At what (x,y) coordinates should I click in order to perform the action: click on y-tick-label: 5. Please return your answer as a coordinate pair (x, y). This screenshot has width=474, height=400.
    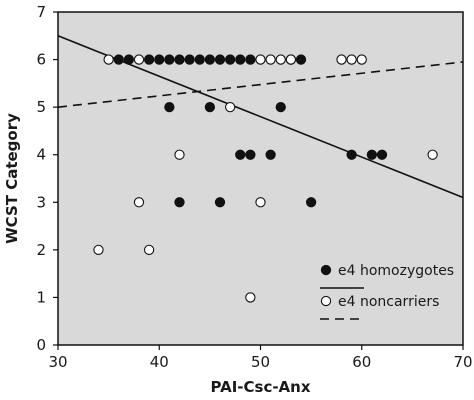
    Looking at the image, I should click on (41, 107).